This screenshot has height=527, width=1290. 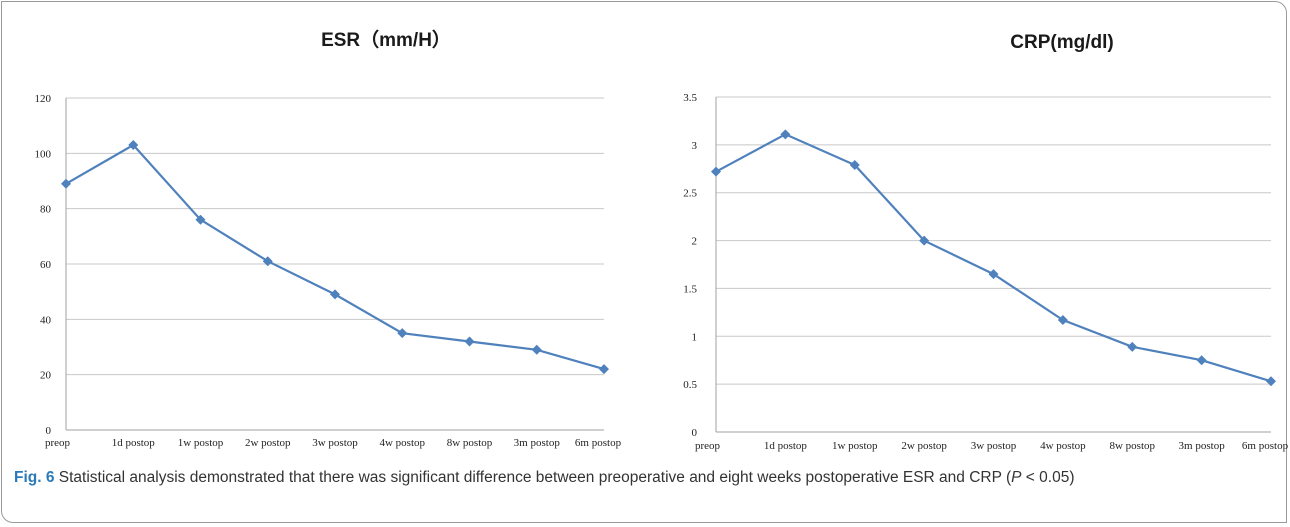 I want to click on esr-y-tick-label: 40, so click(x=46, y=320).